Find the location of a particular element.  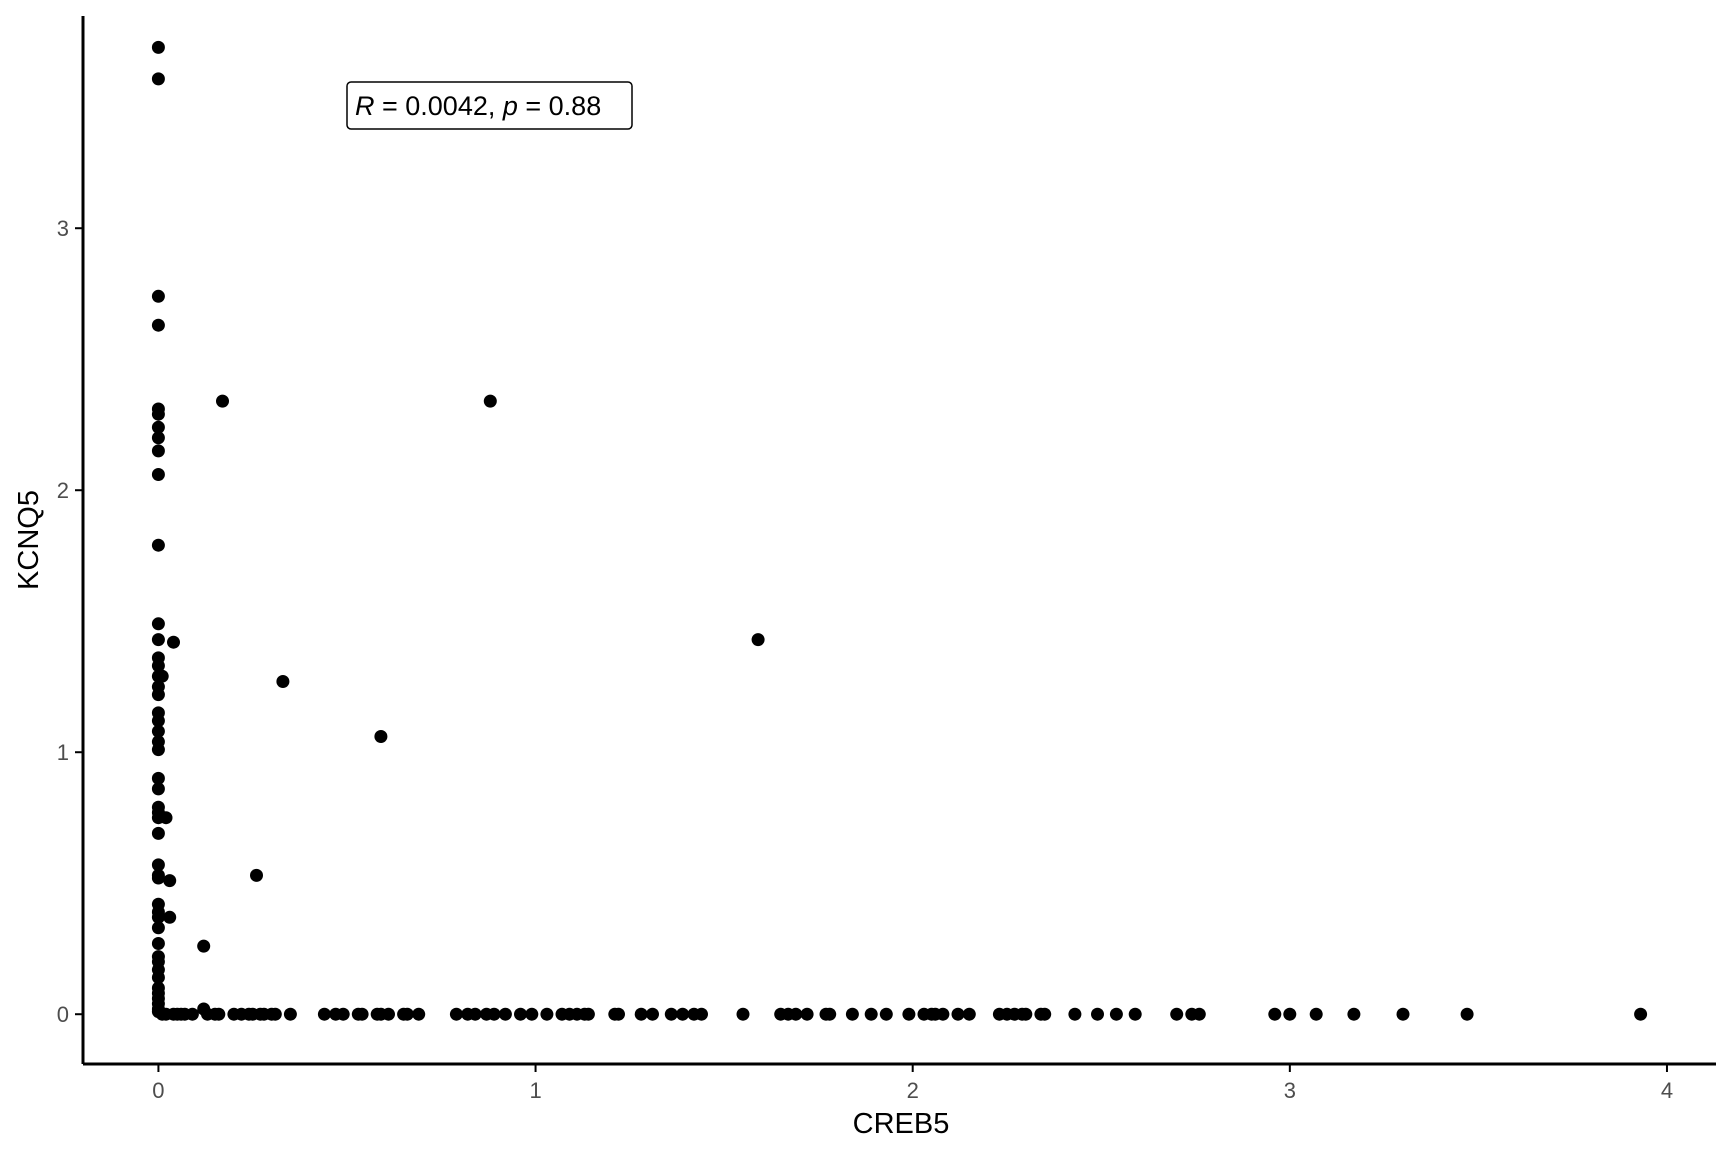

x-tick-label: 2 is located at coordinates (913, 1090).